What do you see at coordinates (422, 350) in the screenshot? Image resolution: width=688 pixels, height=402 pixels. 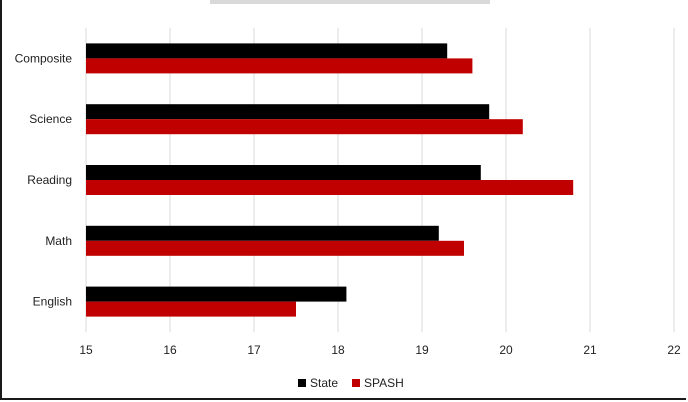 I see `x-tick-label: 19` at bounding box center [422, 350].